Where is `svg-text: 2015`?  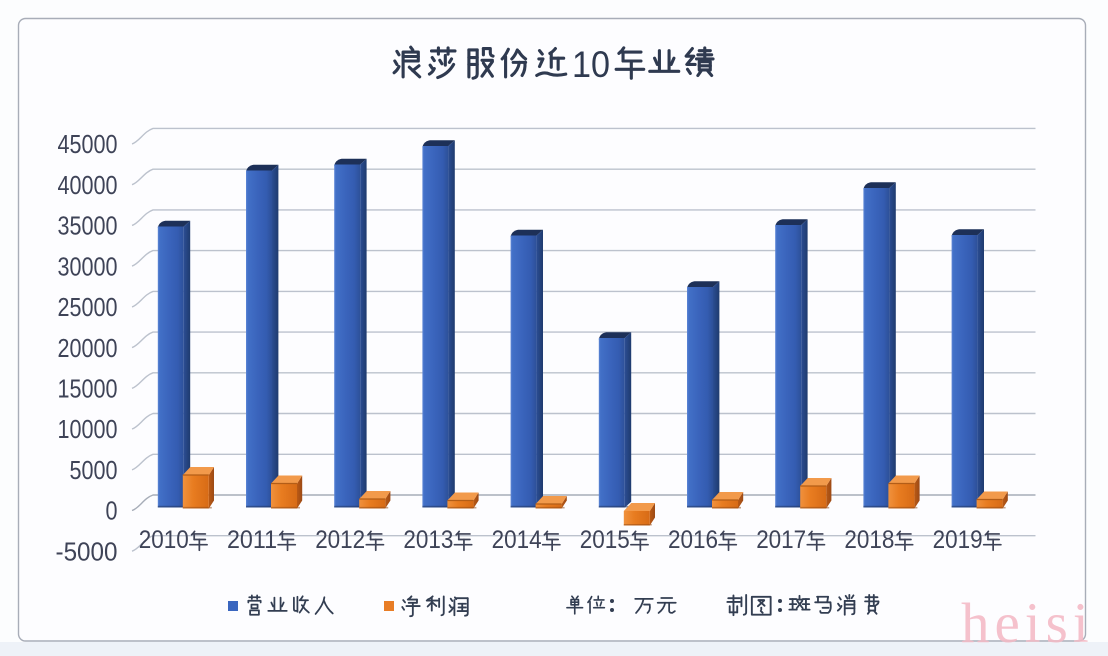 svg-text: 2015 is located at coordinates (605, 540).